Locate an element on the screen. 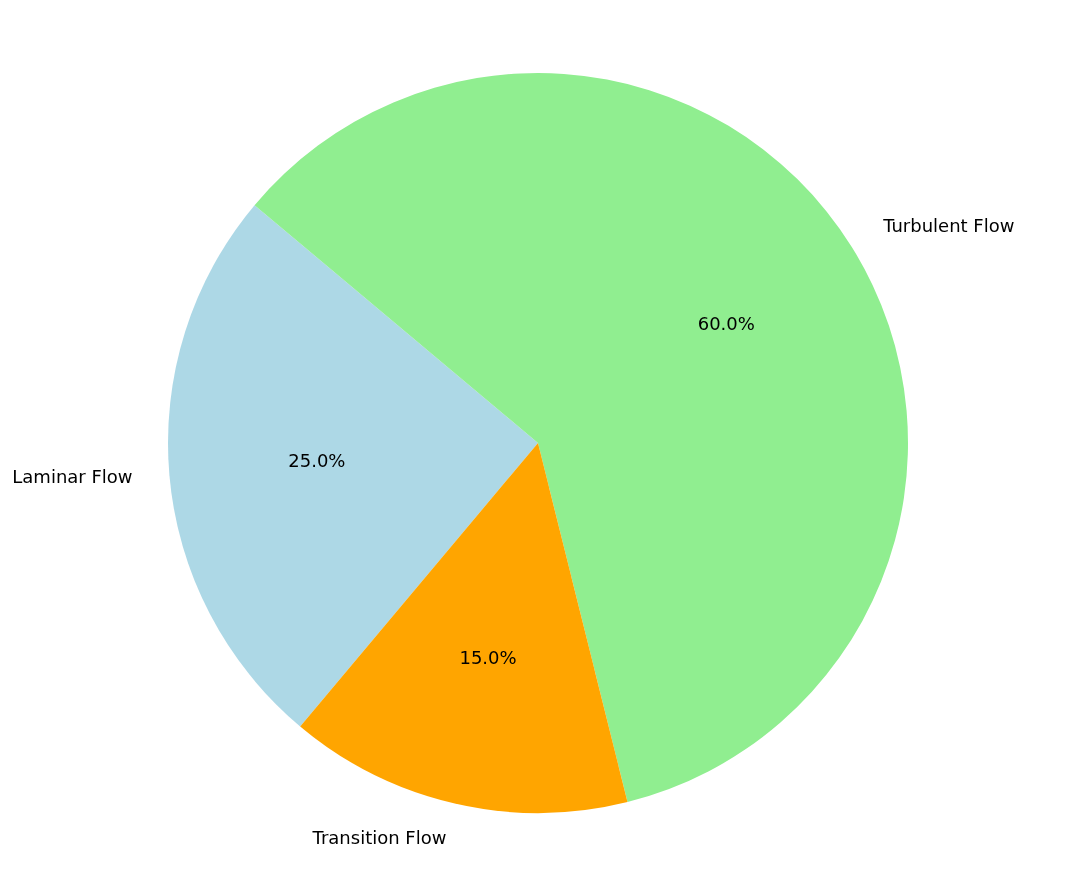 Image resolution: width=1078 pixels, height=885 pixels. slice-label: Transition Flow is located at coordinates (379, 838).